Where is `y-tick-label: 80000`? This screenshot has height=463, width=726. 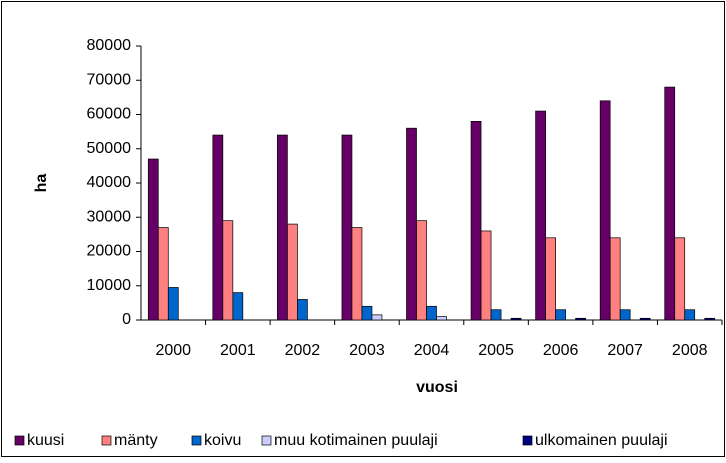
y-tick-label: 80000 is located at coordinates (109, 45).